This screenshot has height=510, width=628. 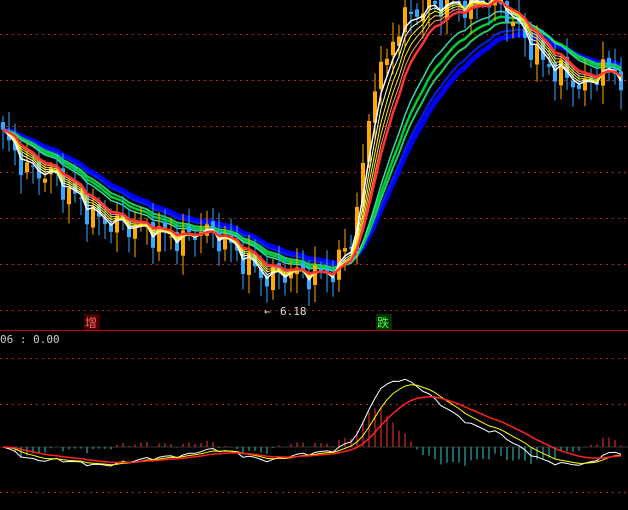 I want to click on sell-signal-badge: 跌, so click(x=384, y=322).